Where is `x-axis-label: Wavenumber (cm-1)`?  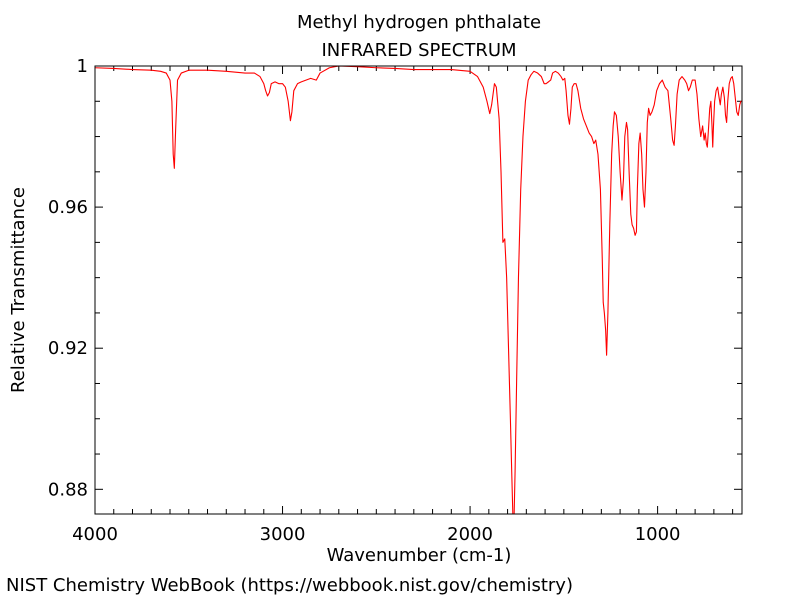
x-axis-label: Wavenumber (cm-1) is located at coordinates (419, 555).